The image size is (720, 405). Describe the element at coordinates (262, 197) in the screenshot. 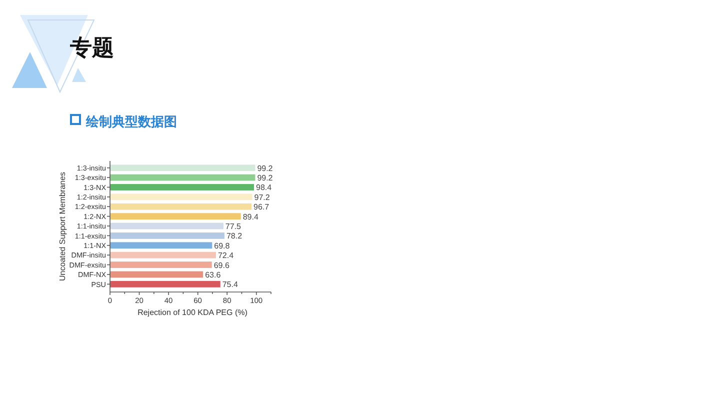

I see `data-label: 97.2` at that location.